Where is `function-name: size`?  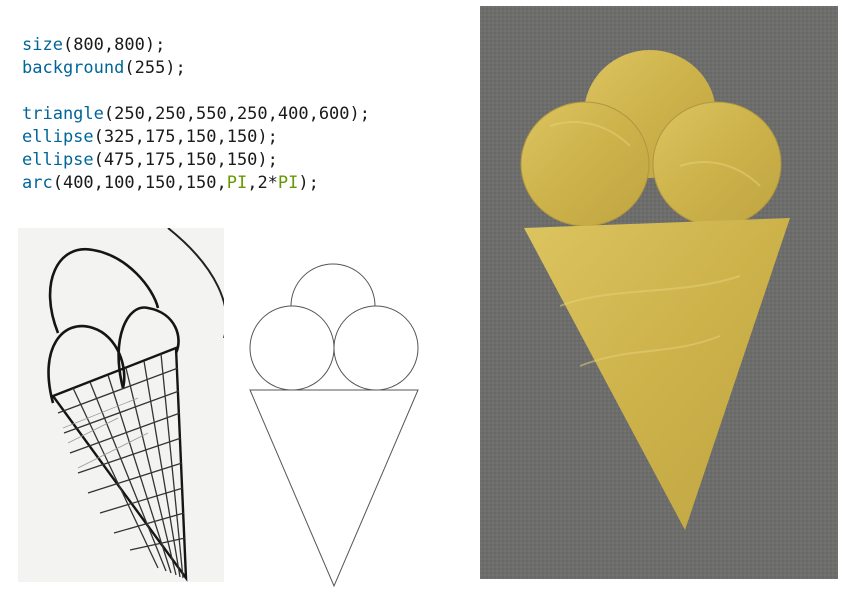
function-name: size is located at coordinates (42, 45).